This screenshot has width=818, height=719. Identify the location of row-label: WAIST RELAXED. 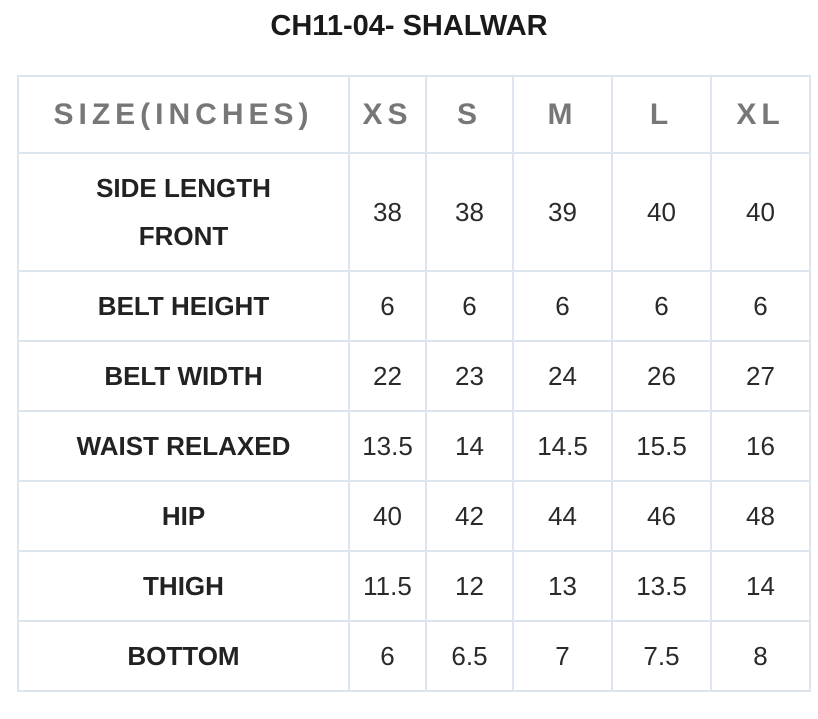
(183, 446).